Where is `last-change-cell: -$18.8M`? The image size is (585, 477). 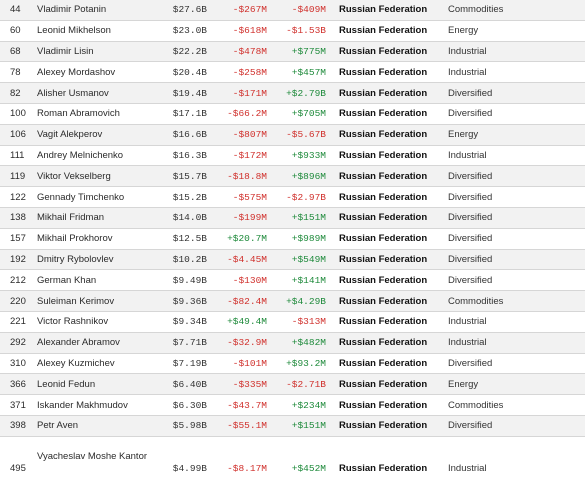
last-change-cell: -$18.8M is located at coordinates (247, 176).